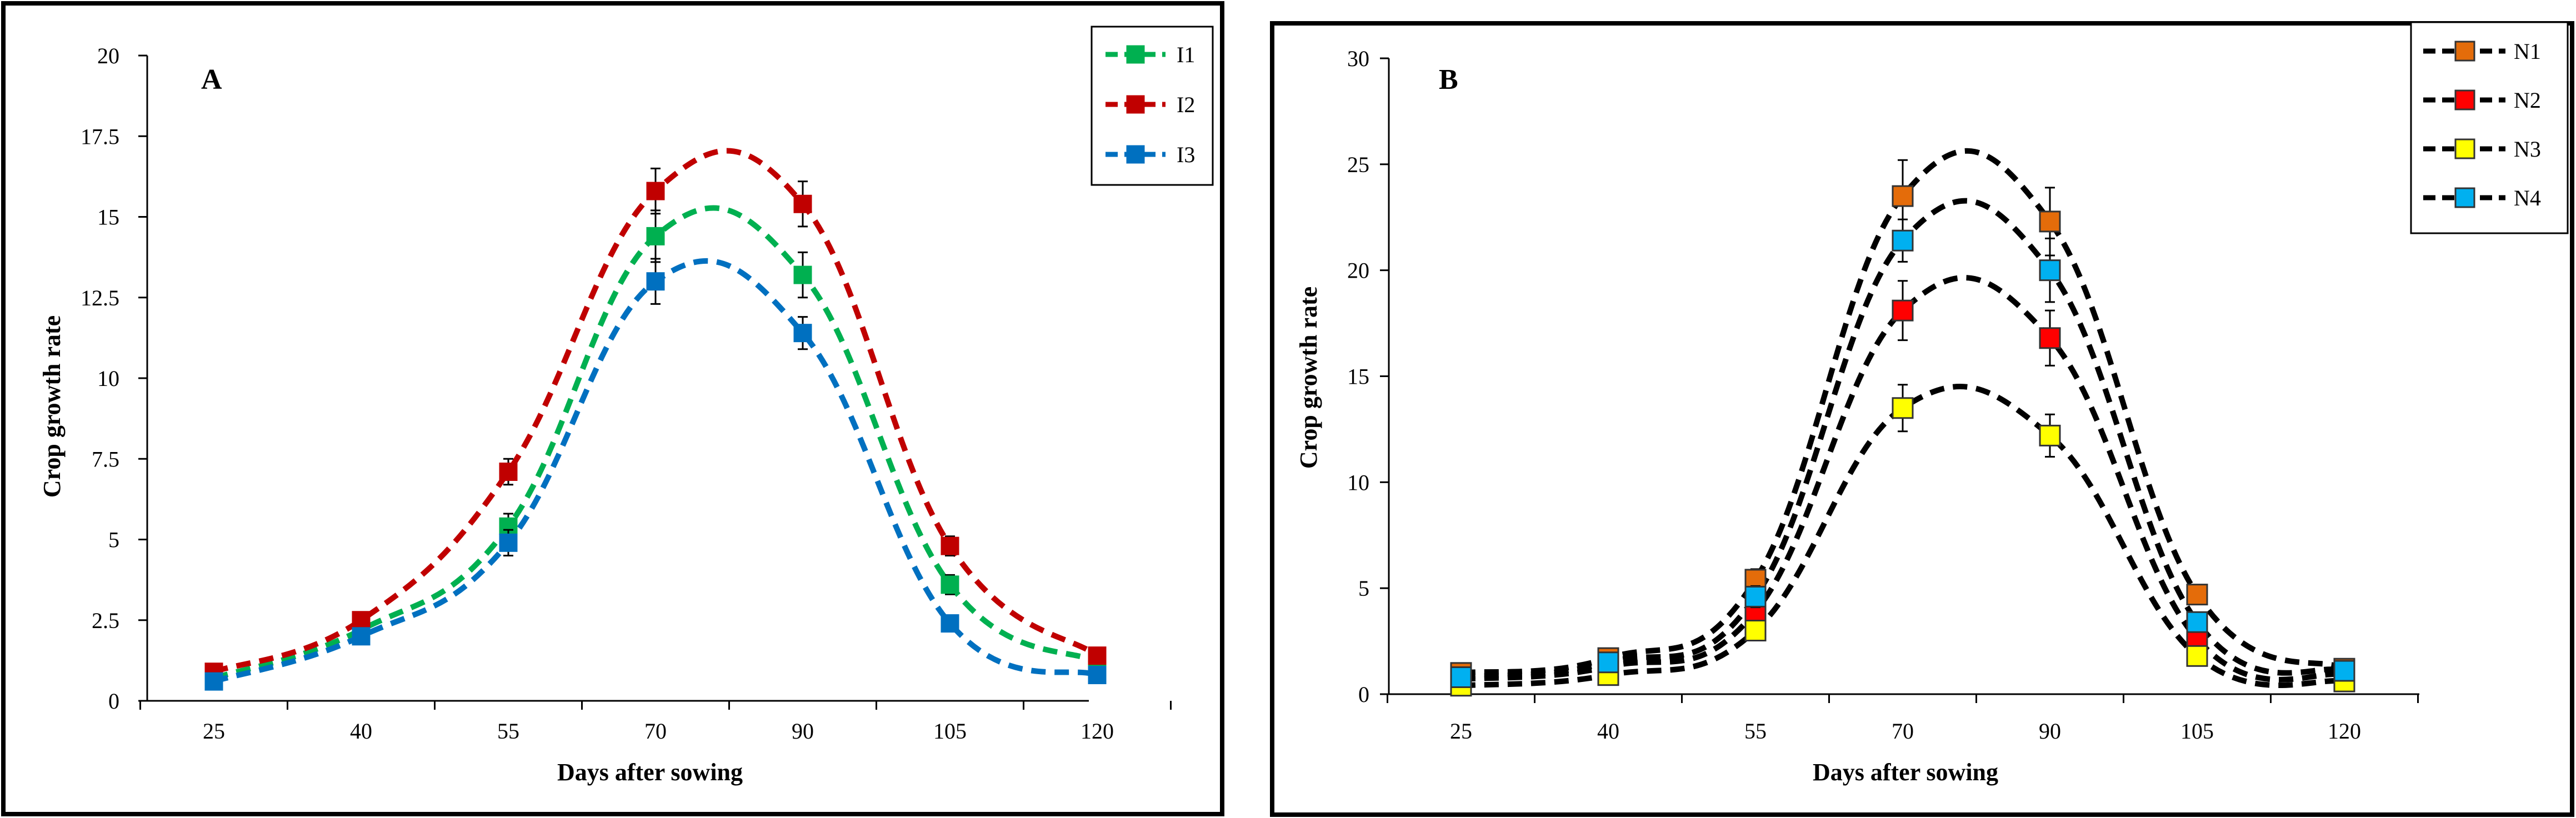 Image resolution: width=2576 pixels, height=818 pixels. I want to click on legend-marker-n2, so click(2464, 100).